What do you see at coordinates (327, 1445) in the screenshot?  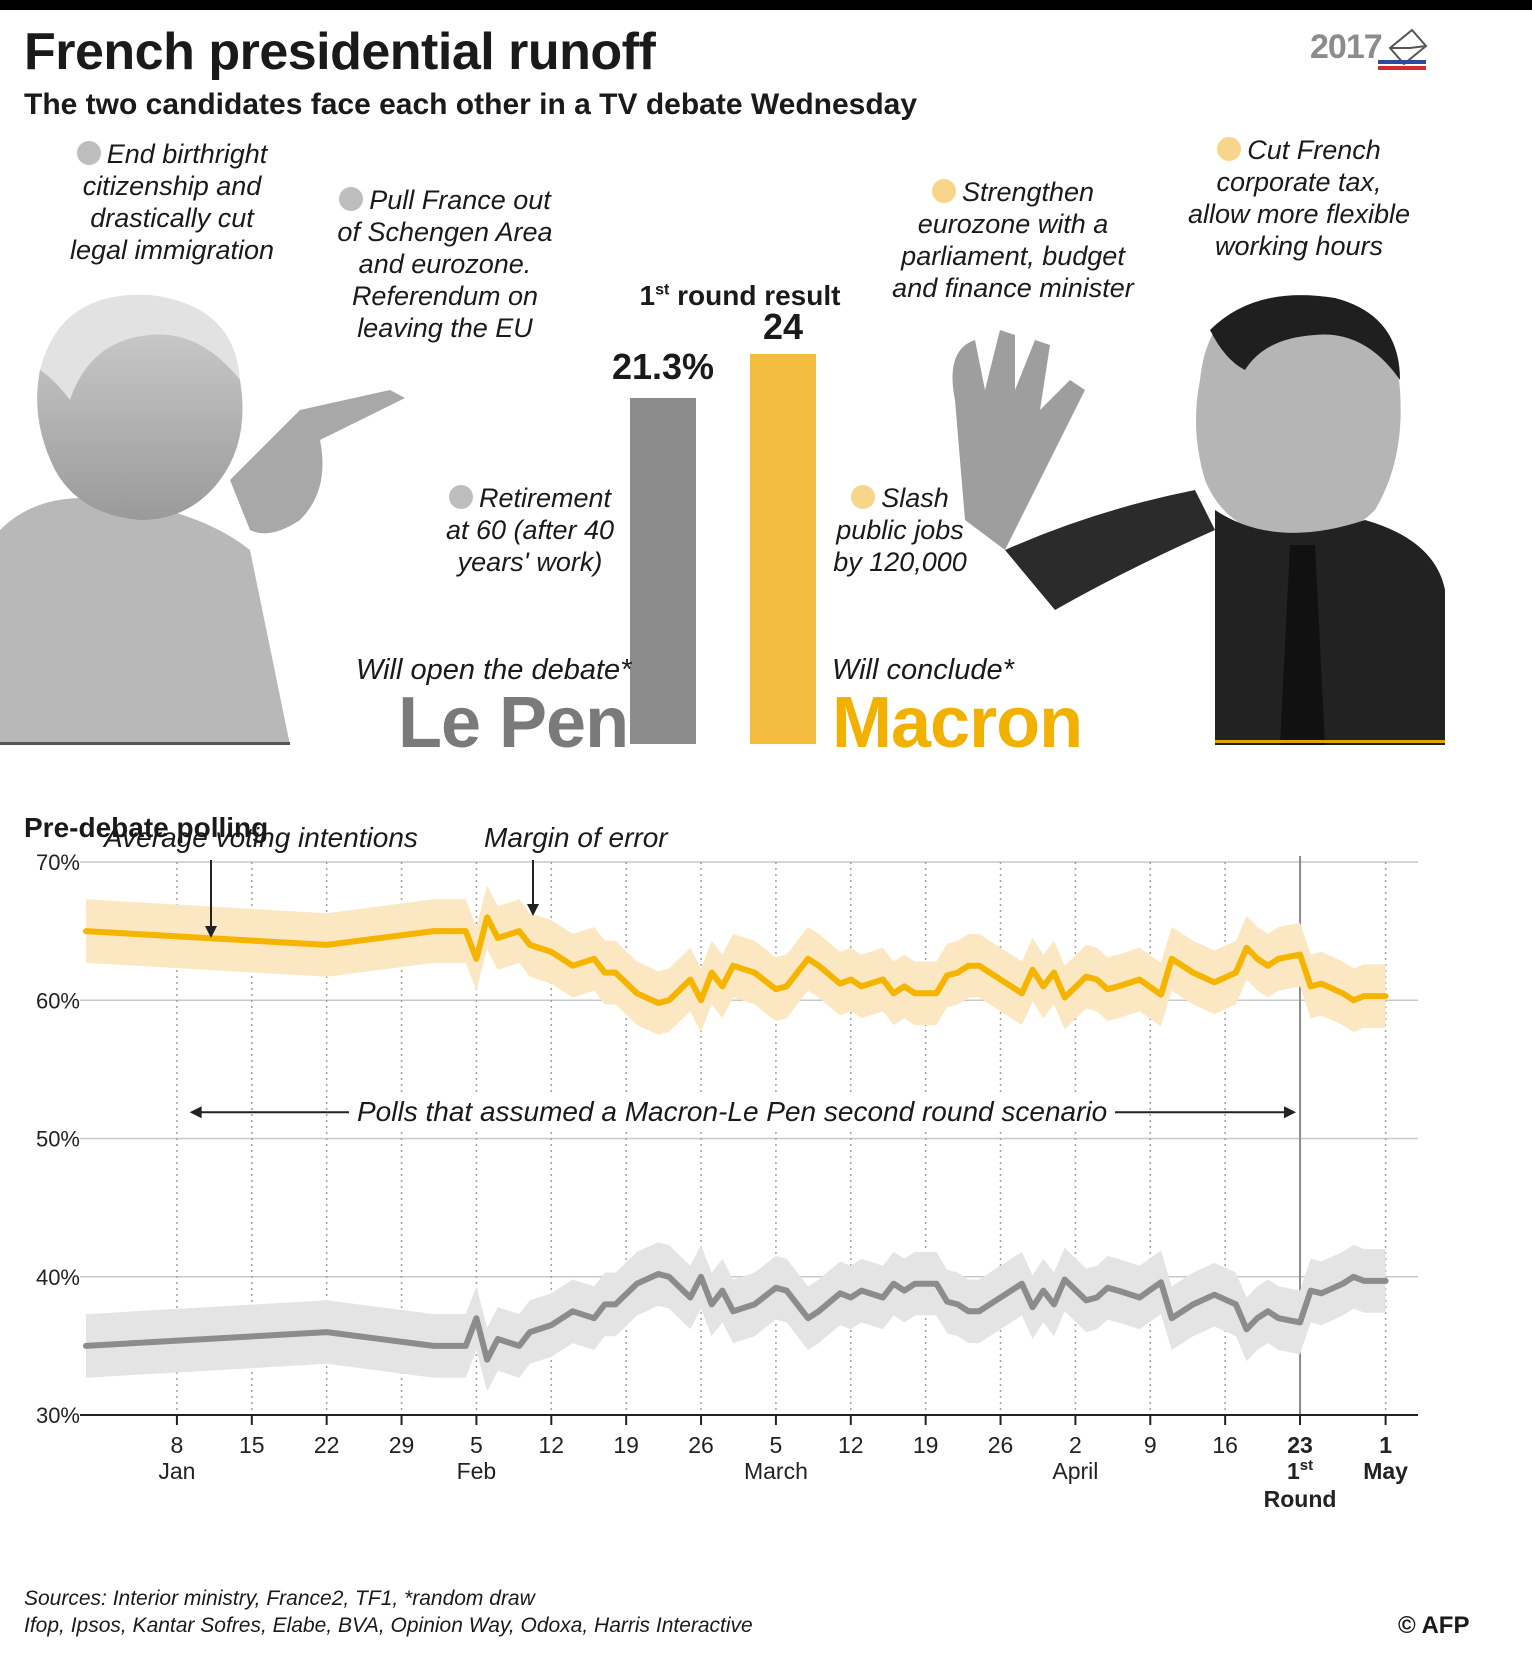 I see `x-tick-label: 22` at bounding box center [327, 1445].